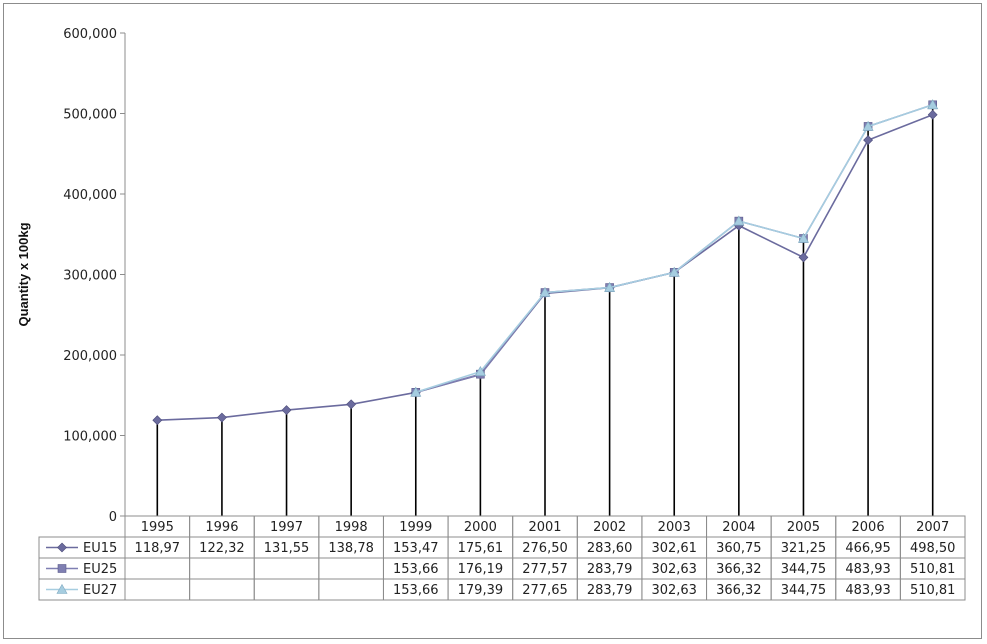 The height and width of the screenshot is (644, 987). Describe the element at coordinates (674, 527) in the screenshot. I see `x-category-label: 2003` at that location.